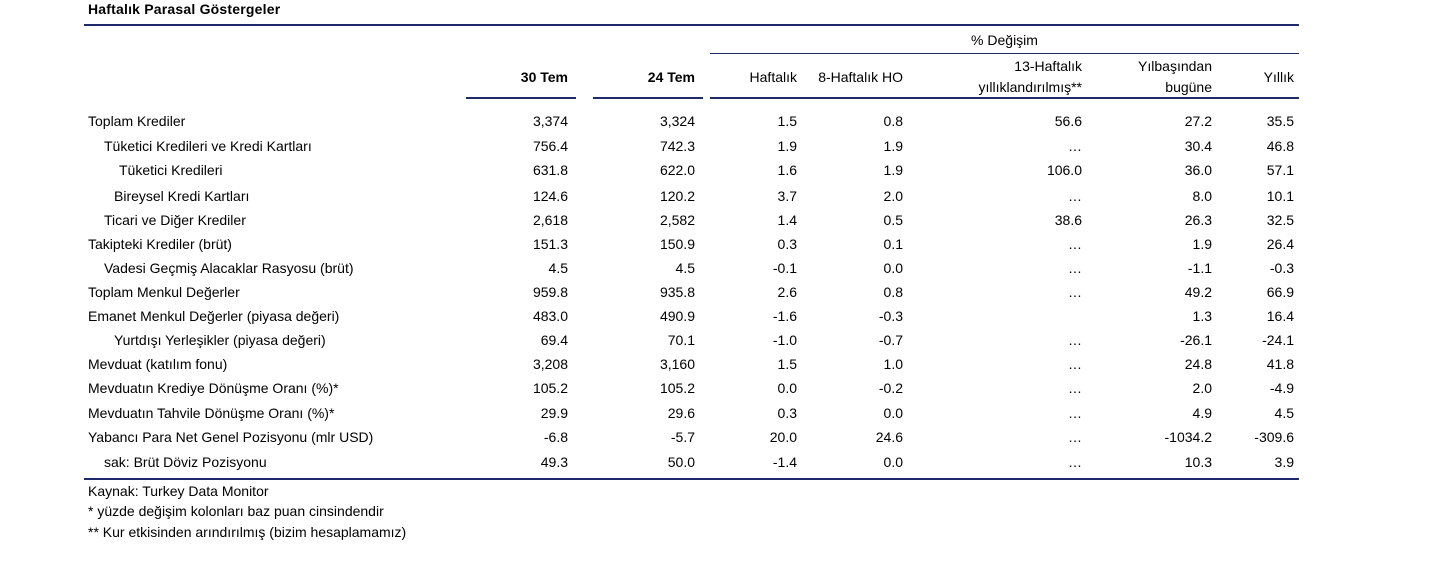  What do you see at coordinates (784, 268) in the screenshot?
I see `cell-haftalik: -0.1` at bounding box center [784, 268].